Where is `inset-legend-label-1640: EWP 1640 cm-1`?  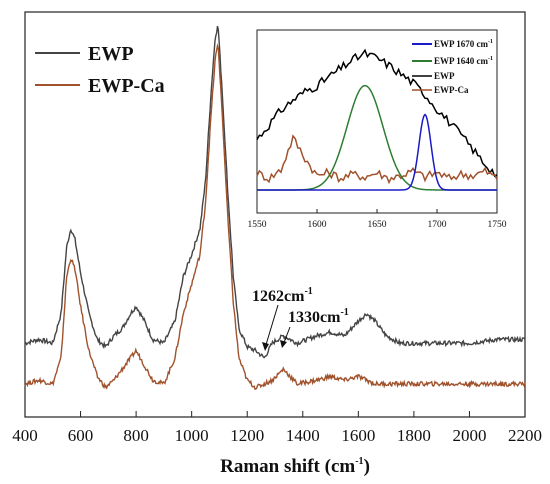
inset-legend-label-1640: EWP 1640 cm-1 is located at coordinates (463, 61).